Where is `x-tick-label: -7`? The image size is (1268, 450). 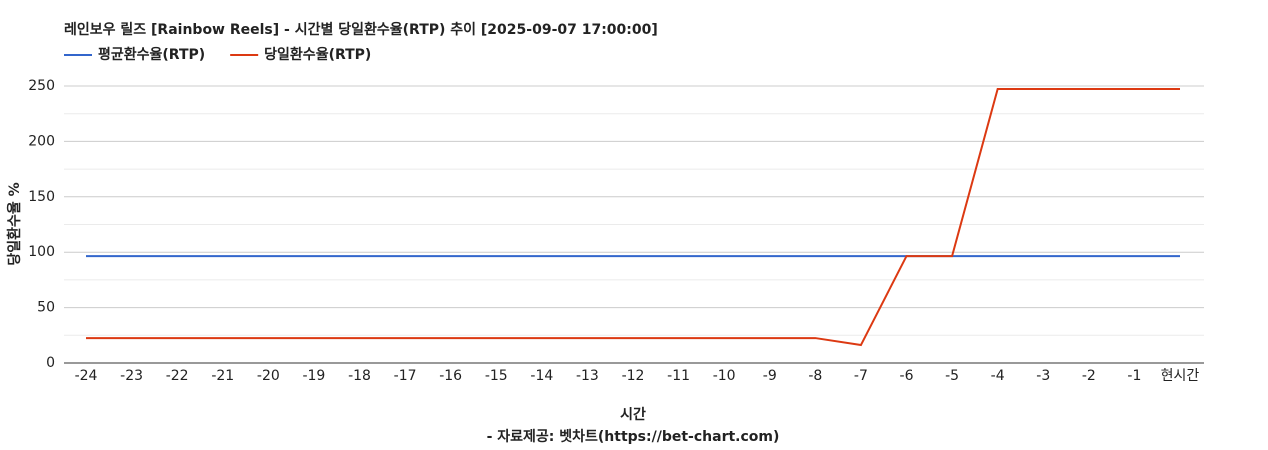 x-tick-label: -7 is located at coordinates (861, 376).